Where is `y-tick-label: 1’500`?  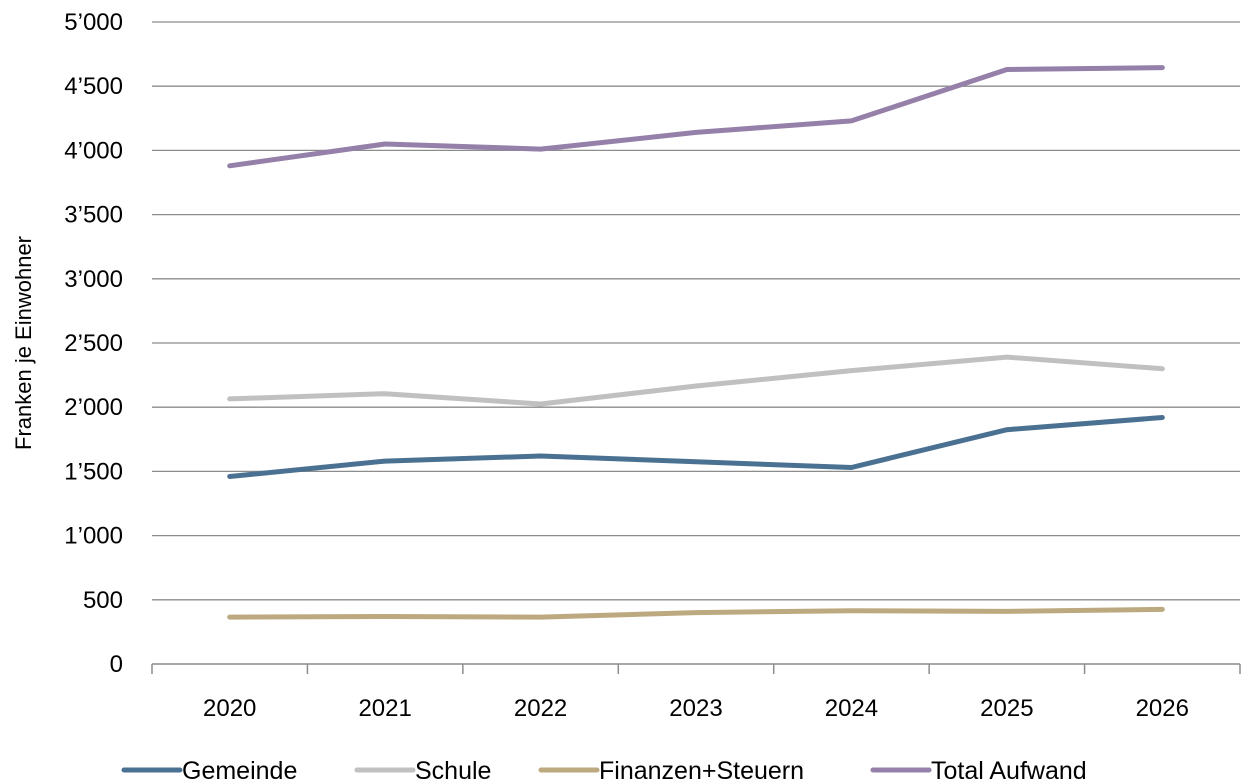
y-tick-label: 1’500 is located at coordinates (93, 471).